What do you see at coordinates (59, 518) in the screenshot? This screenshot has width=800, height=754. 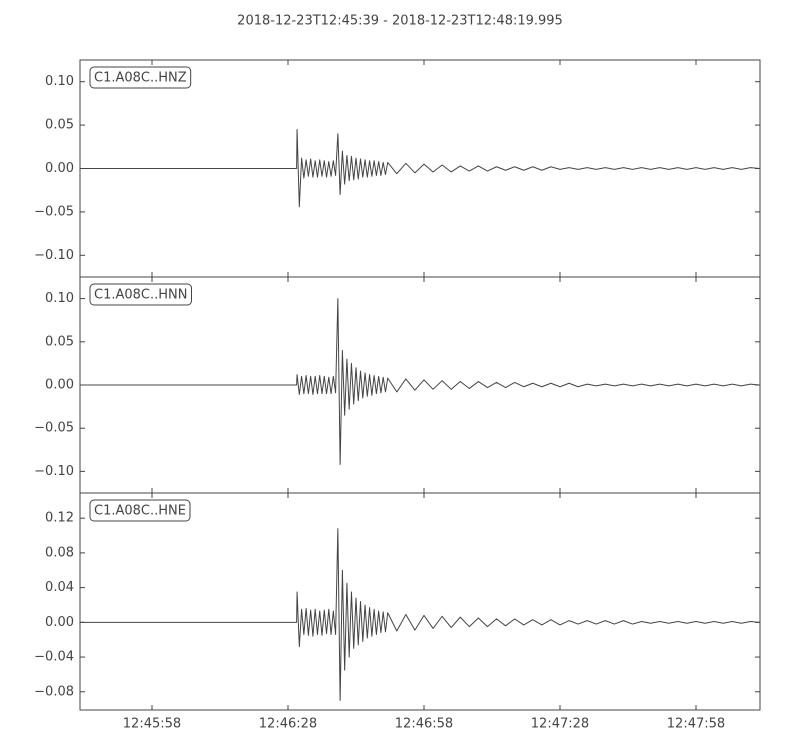 I see `y-tick-label: 0.12` at bounding box center [59, 518].